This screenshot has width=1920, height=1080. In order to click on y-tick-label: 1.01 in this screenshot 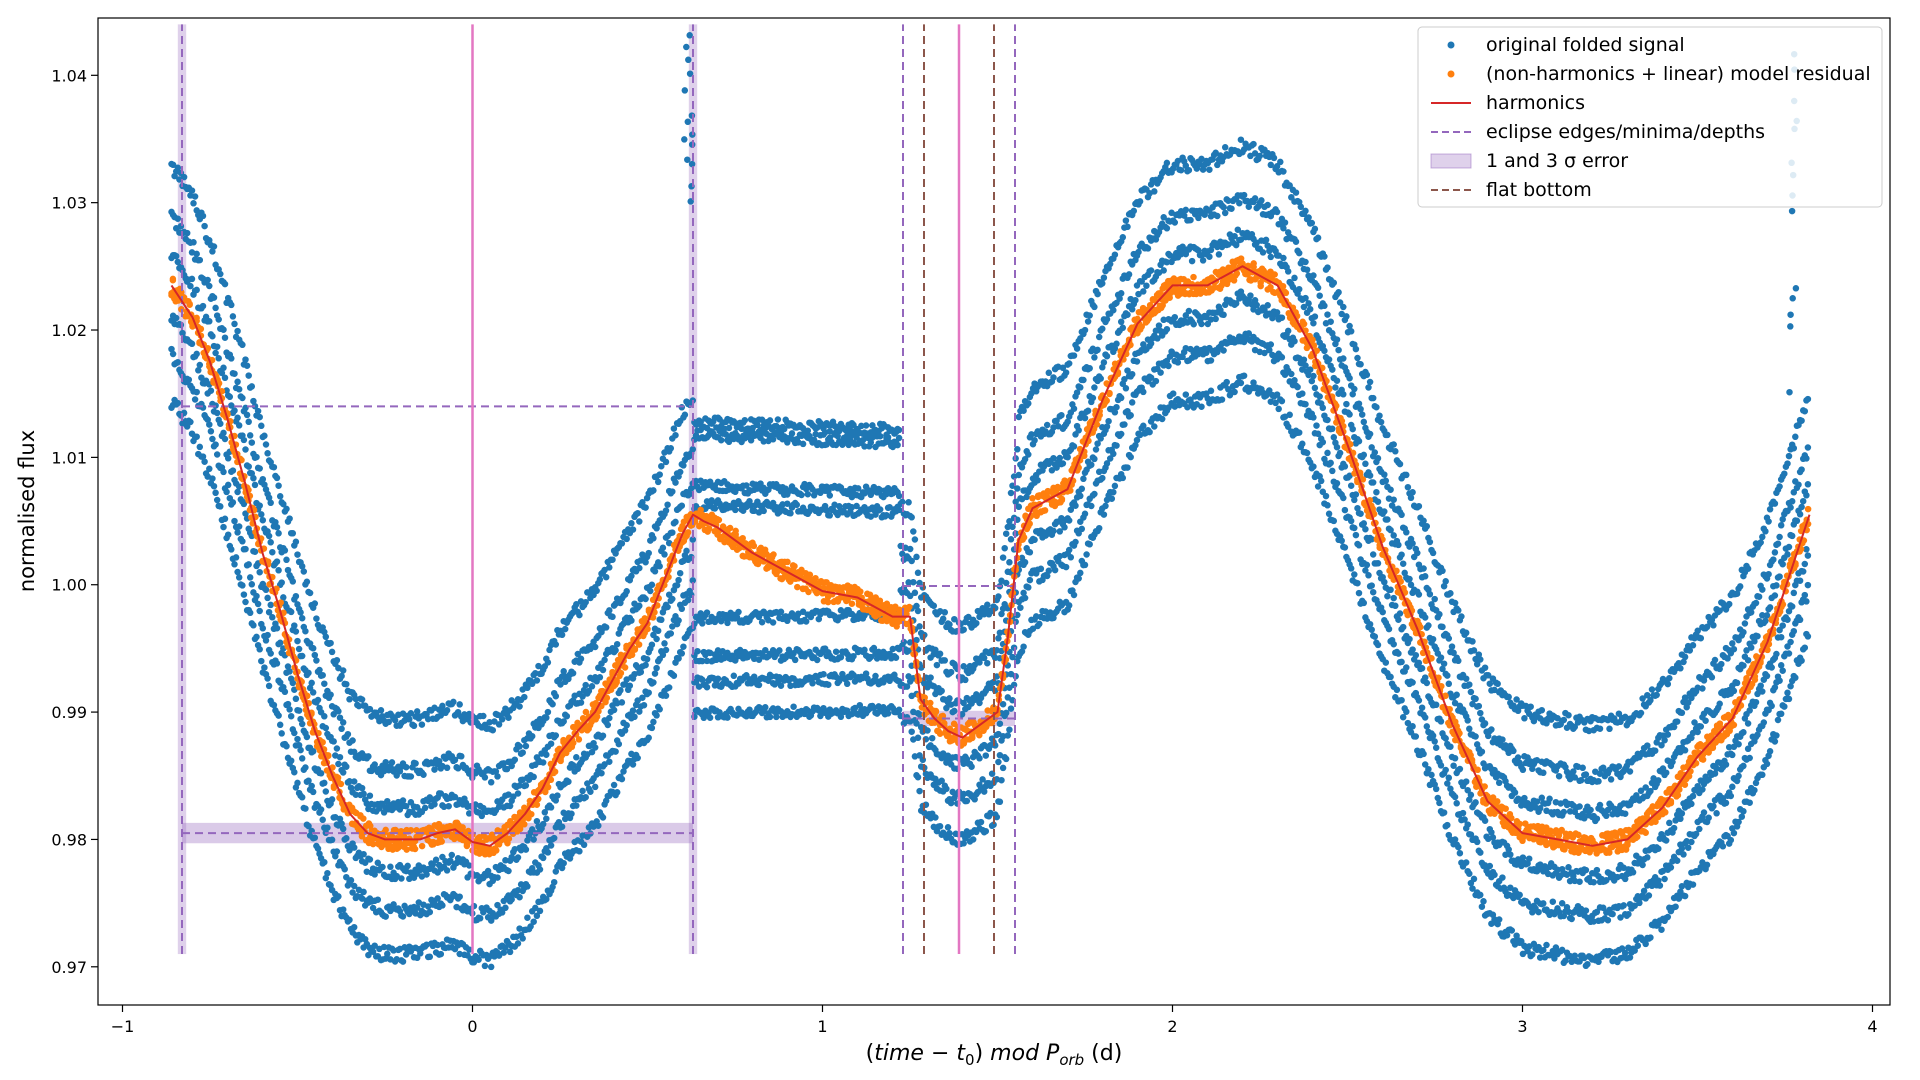, I will do `click(69, 457)`.